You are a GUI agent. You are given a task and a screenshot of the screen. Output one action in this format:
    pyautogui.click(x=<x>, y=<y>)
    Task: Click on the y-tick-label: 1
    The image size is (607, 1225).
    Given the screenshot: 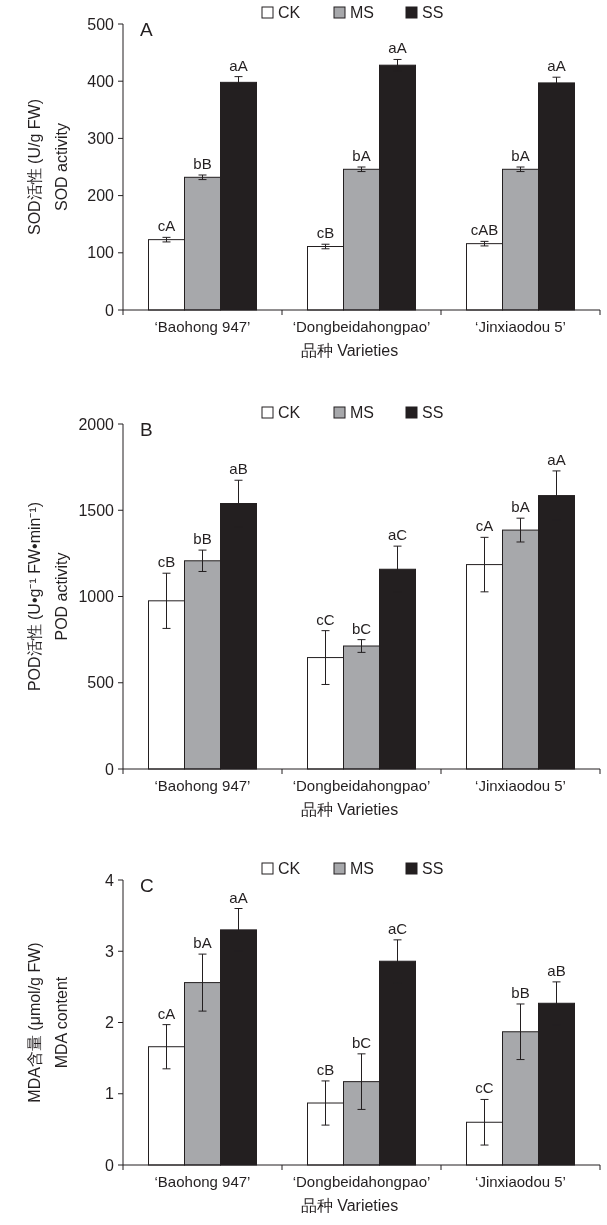 What is the action you would take?
    pyautogui.click(x=110, y=1094)
    